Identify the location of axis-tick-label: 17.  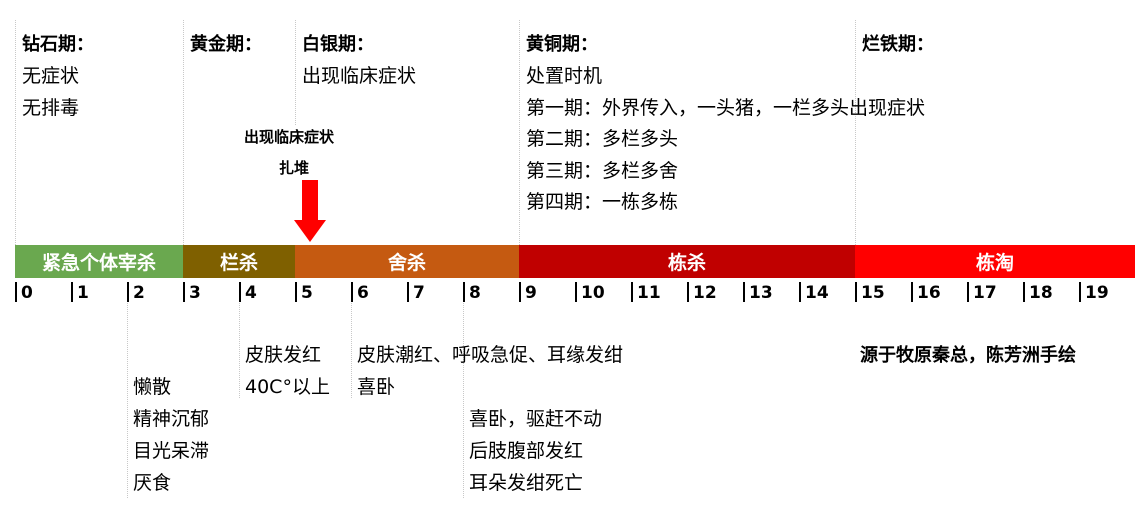
(985, 293).